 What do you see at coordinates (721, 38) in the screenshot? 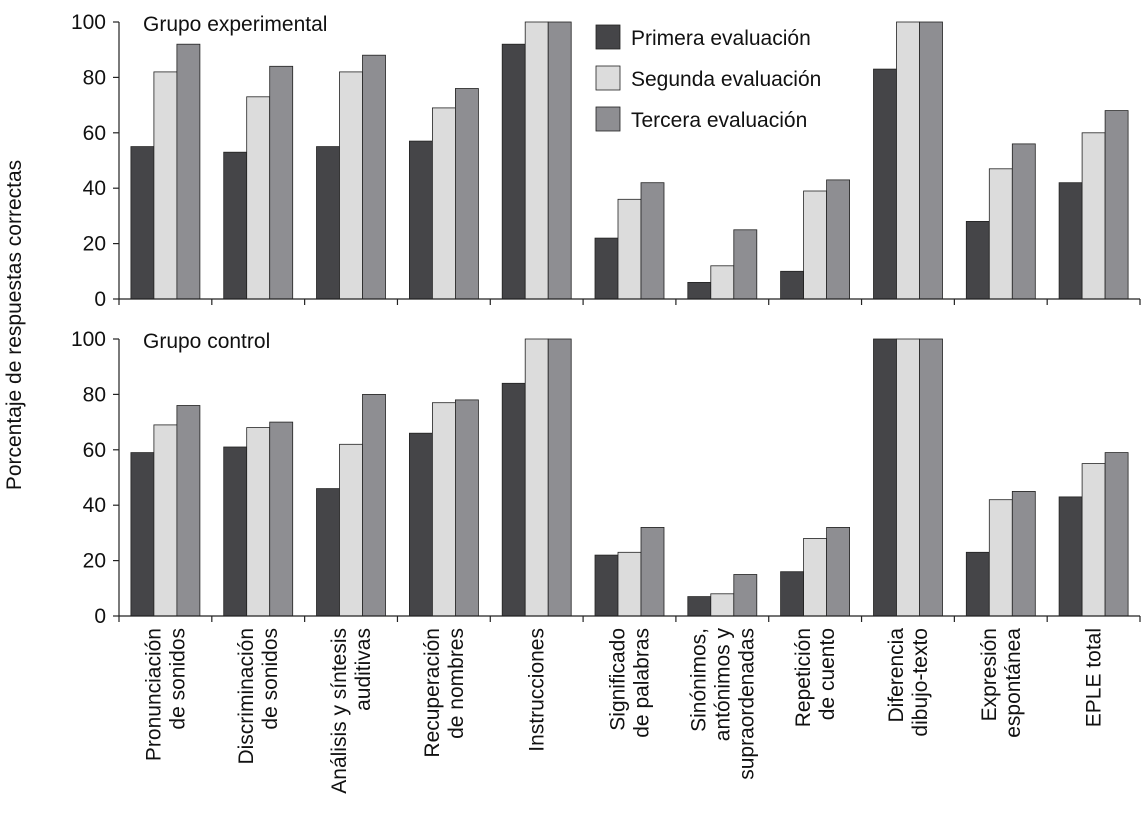
I see `legend-entry: Primera evaluación` at bounding box center [721, 38].